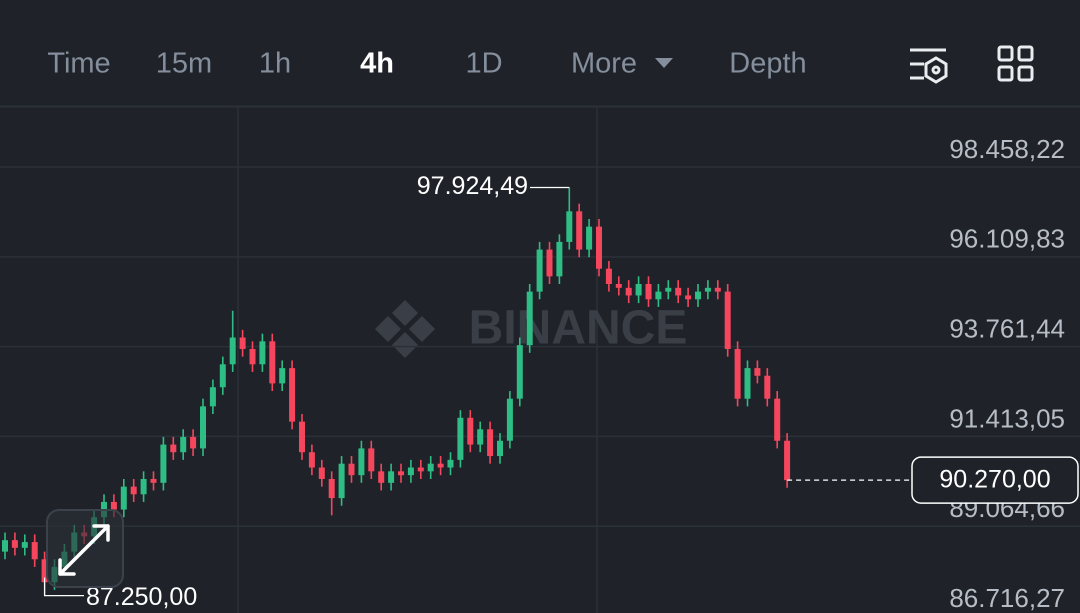 This screenshot has height=613, width=1080. I want to click on y-tick-label: 96.109,83, so click(1007, 239).